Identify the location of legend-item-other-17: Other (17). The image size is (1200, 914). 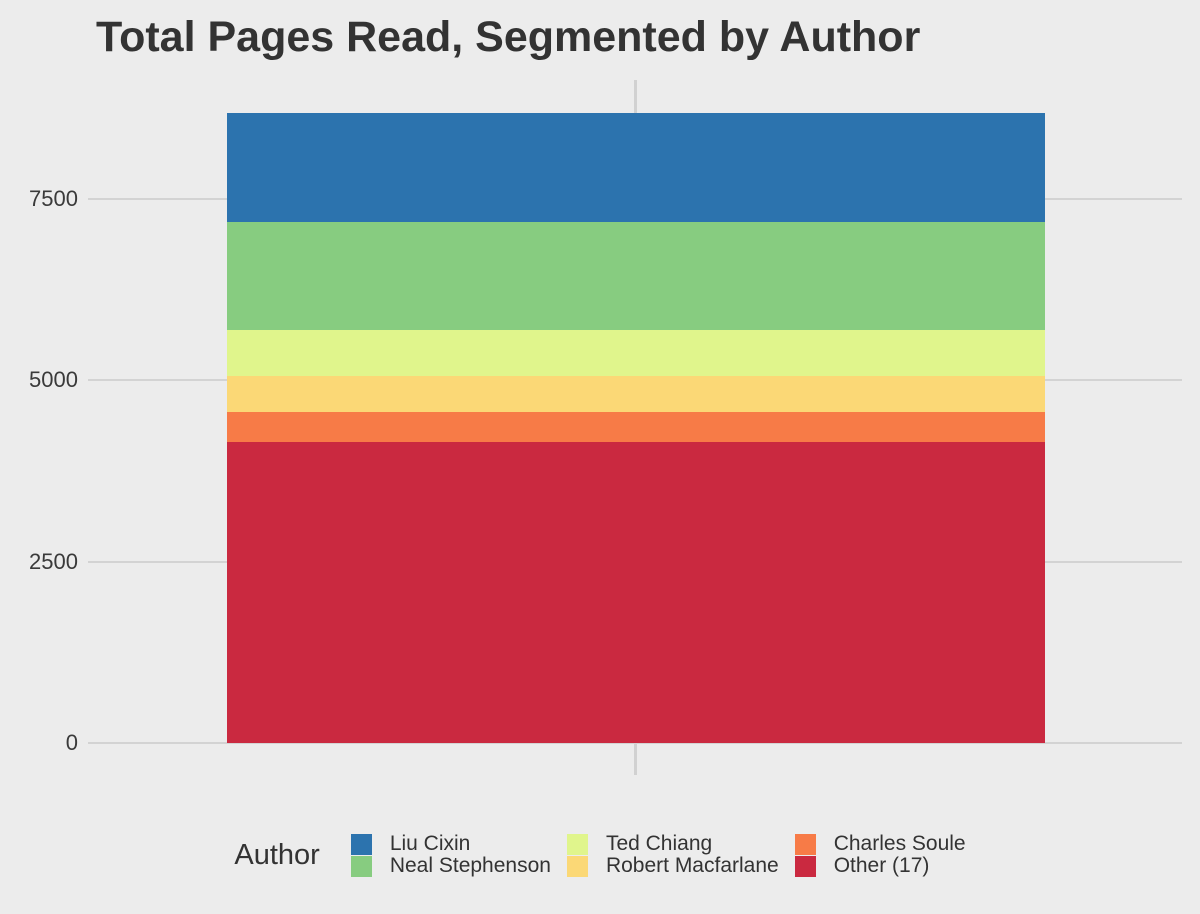
(880, 865).